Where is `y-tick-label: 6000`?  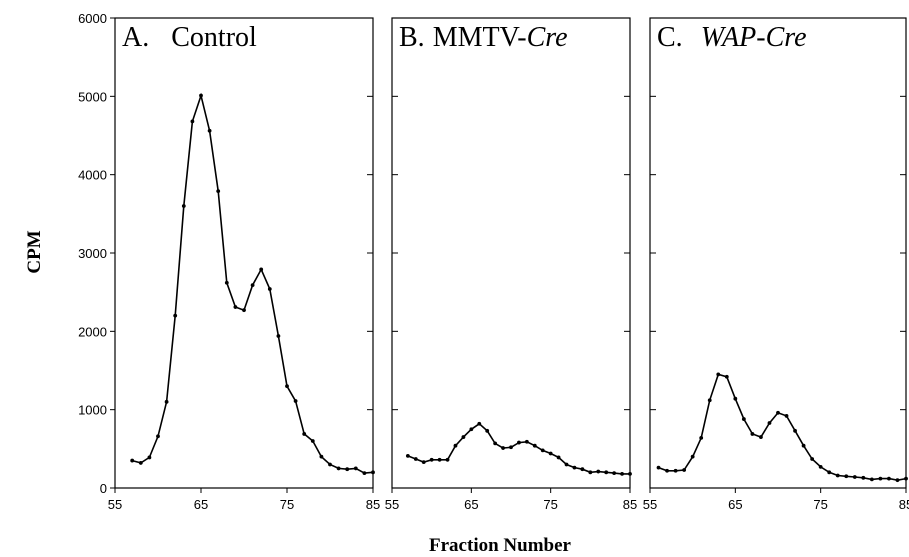 y-tick-label: 6000 is located at coordinates (92, 18).